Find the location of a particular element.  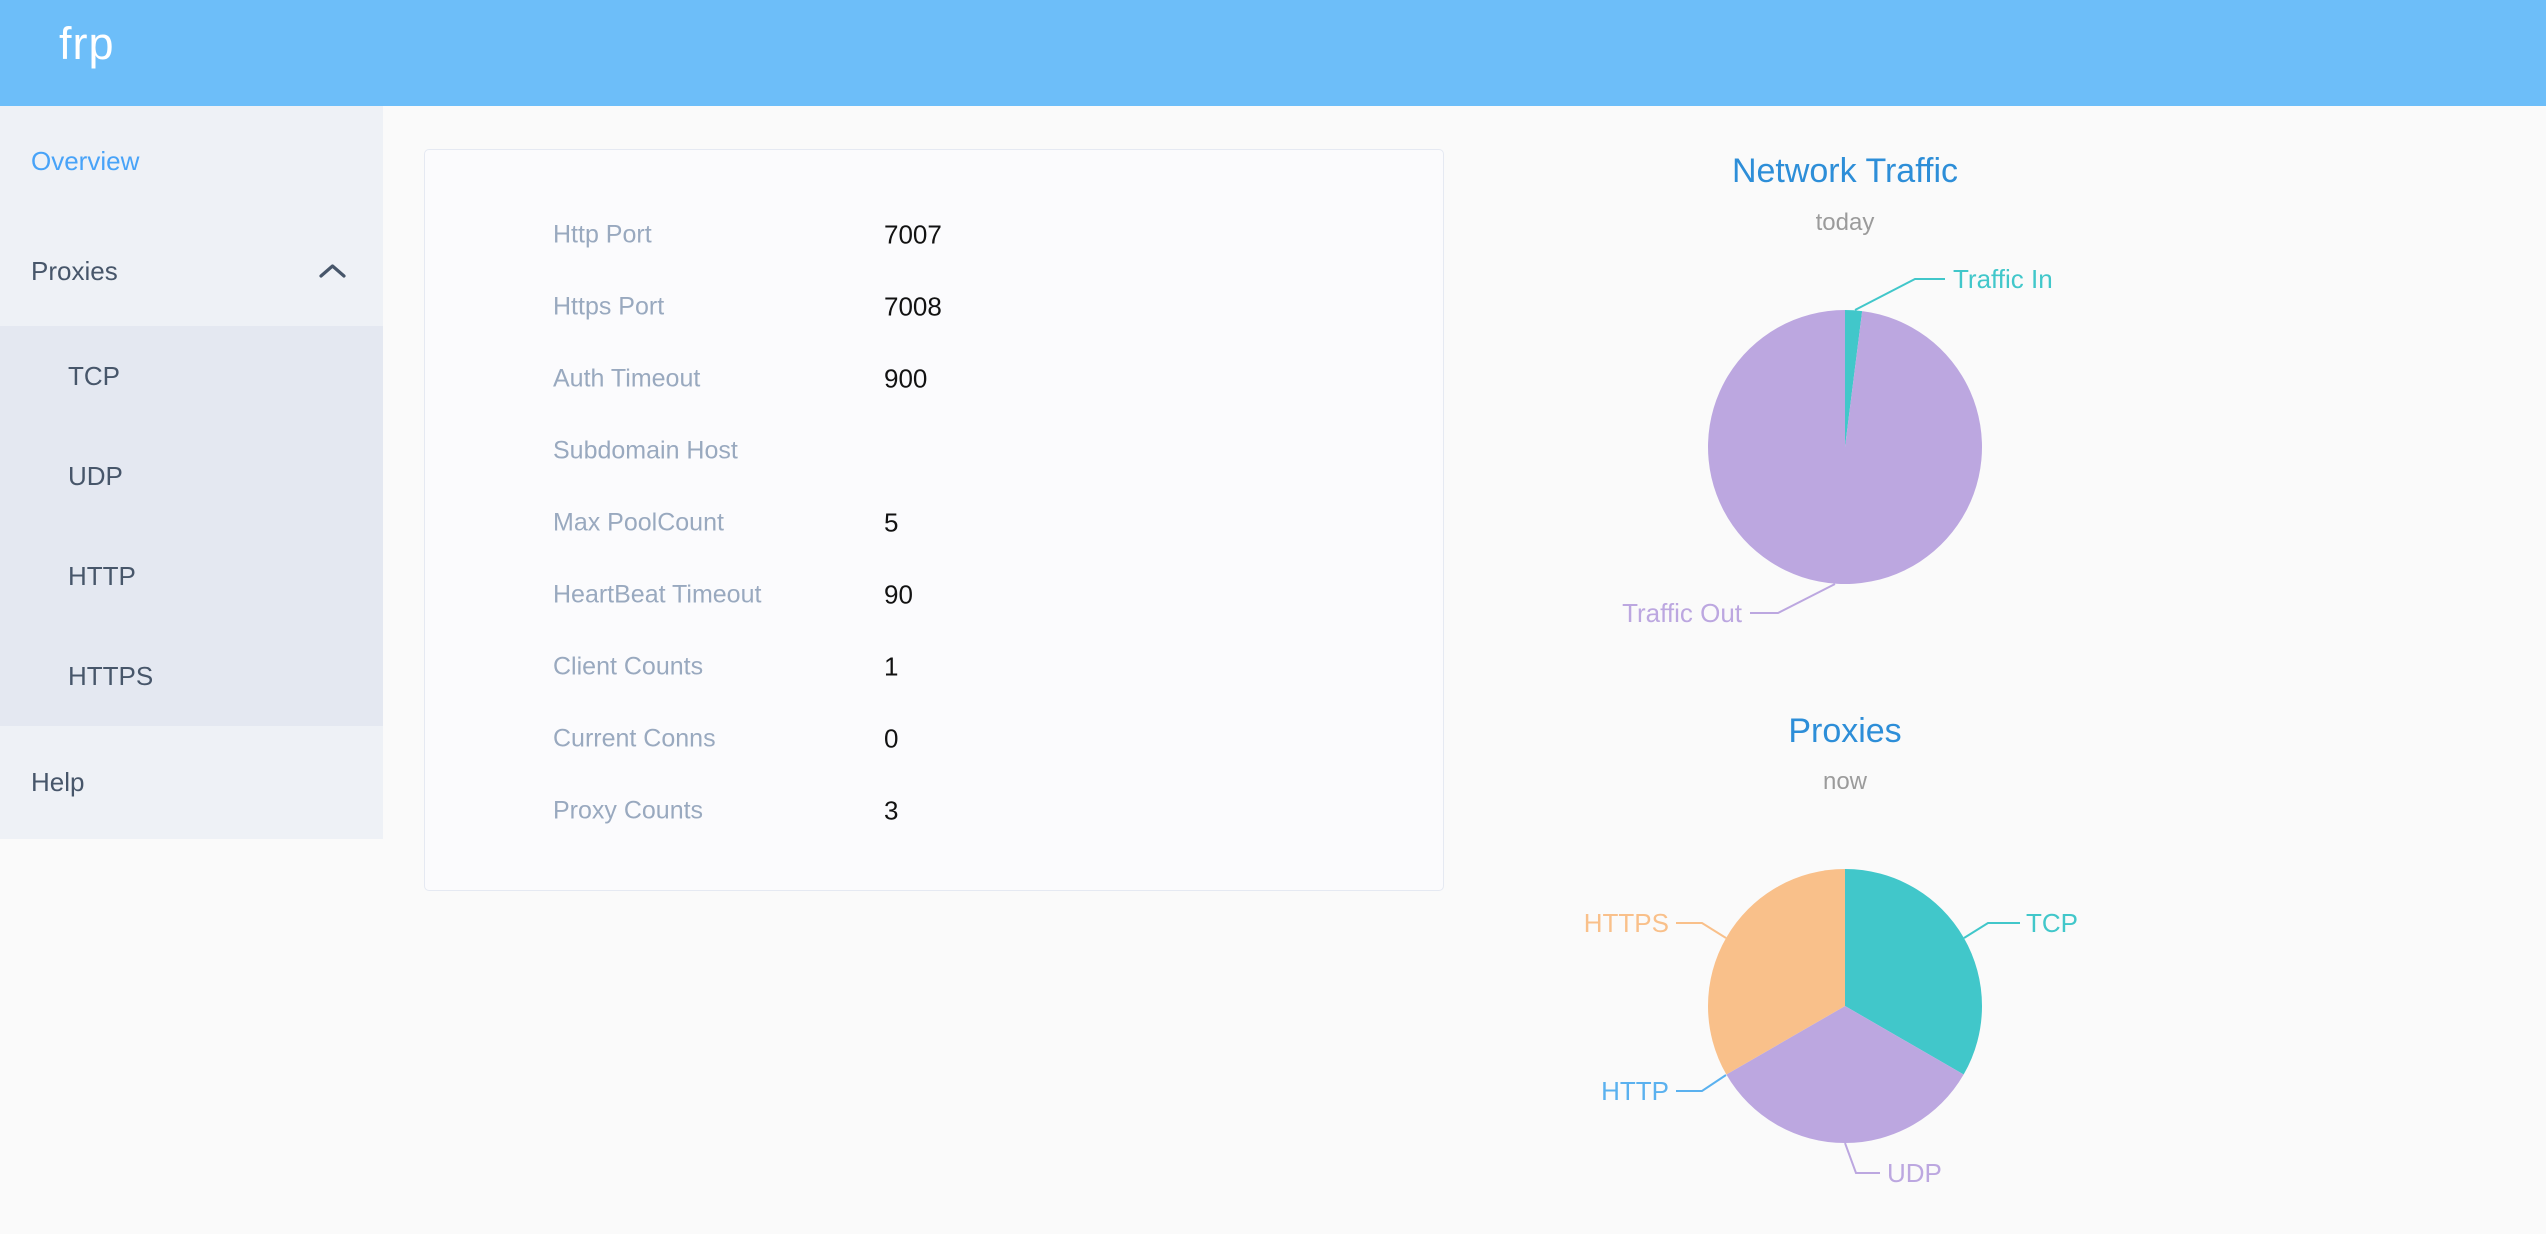

https-label: HTTPS is located at coordinates (1626, 923).